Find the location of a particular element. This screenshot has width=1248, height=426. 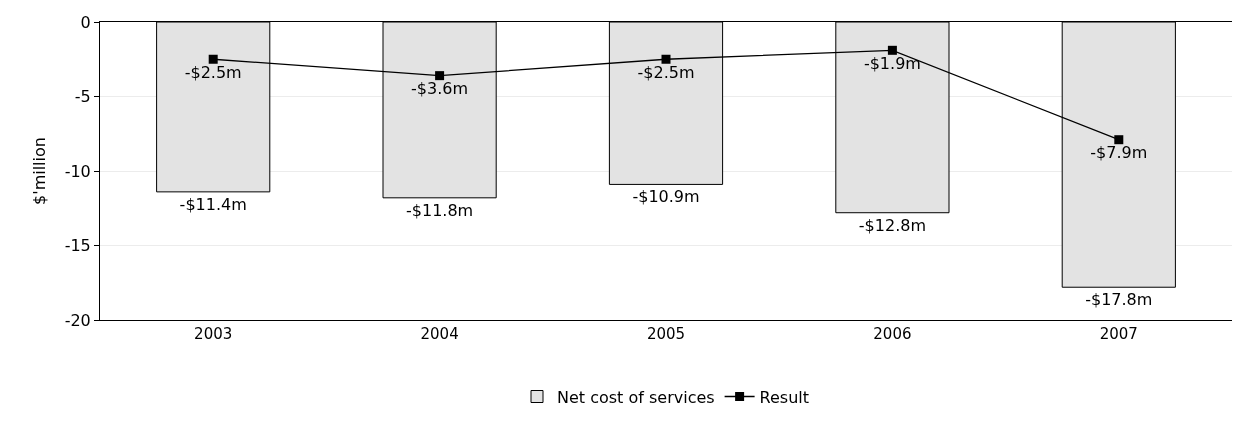

x-tick-label: 2004 is located at coordinates (439, 334).